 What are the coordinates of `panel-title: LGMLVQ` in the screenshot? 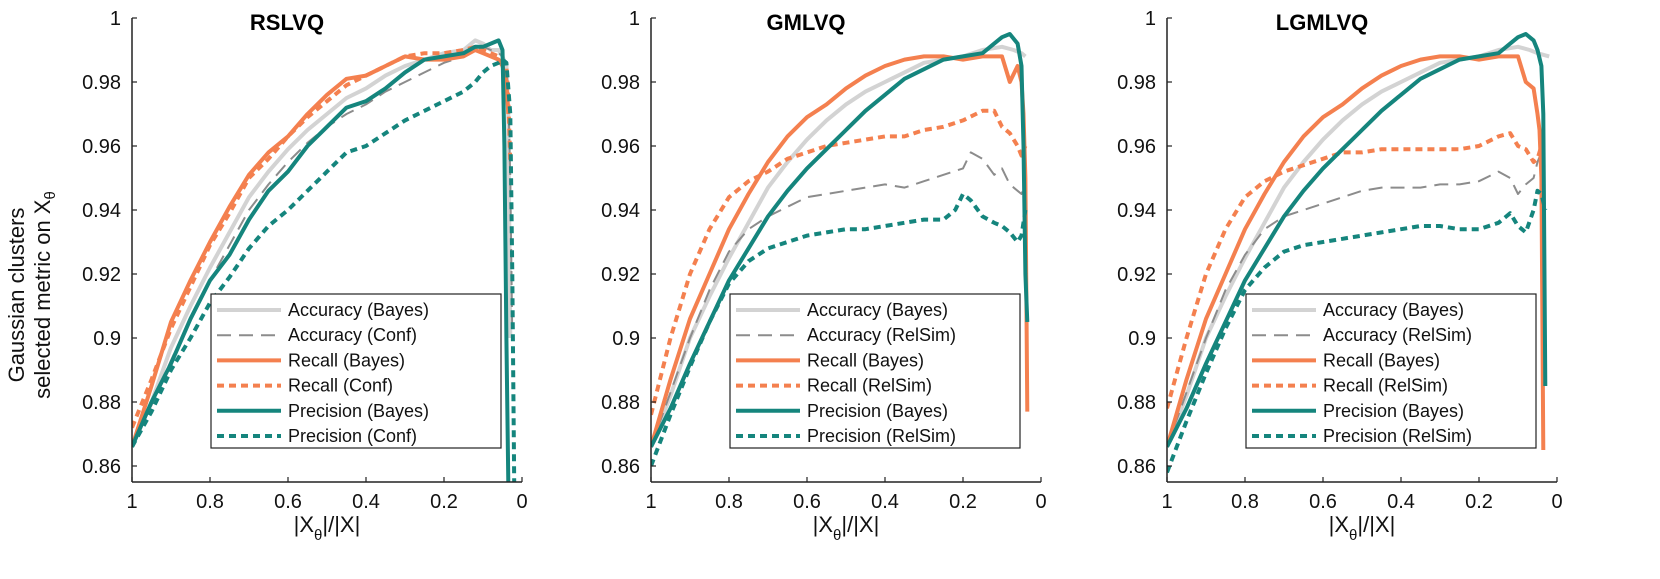 It's located at (1322, 22).